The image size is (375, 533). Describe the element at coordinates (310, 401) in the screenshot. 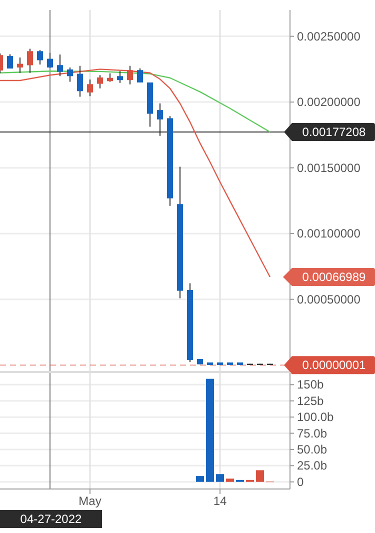

I see `y-tick-label: 125b` at that location.